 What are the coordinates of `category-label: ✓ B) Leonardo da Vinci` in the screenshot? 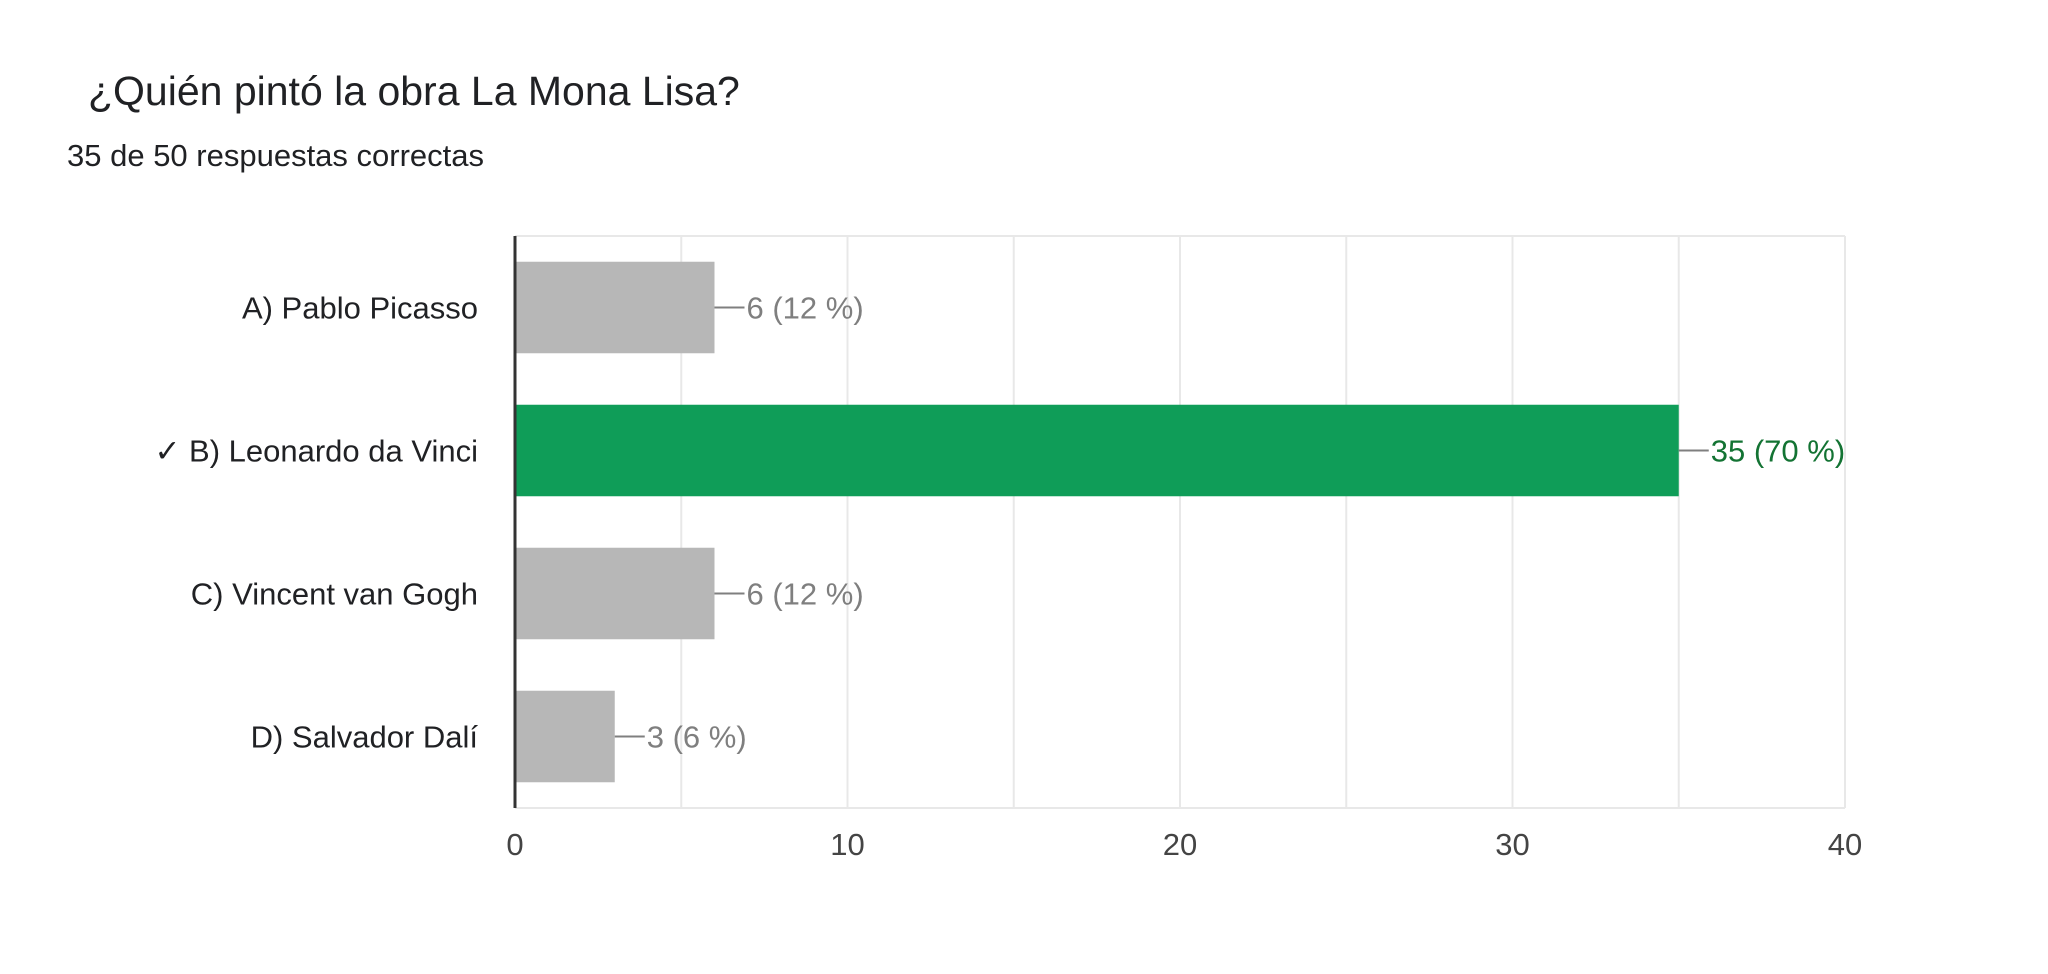 It's located at (316, 451).